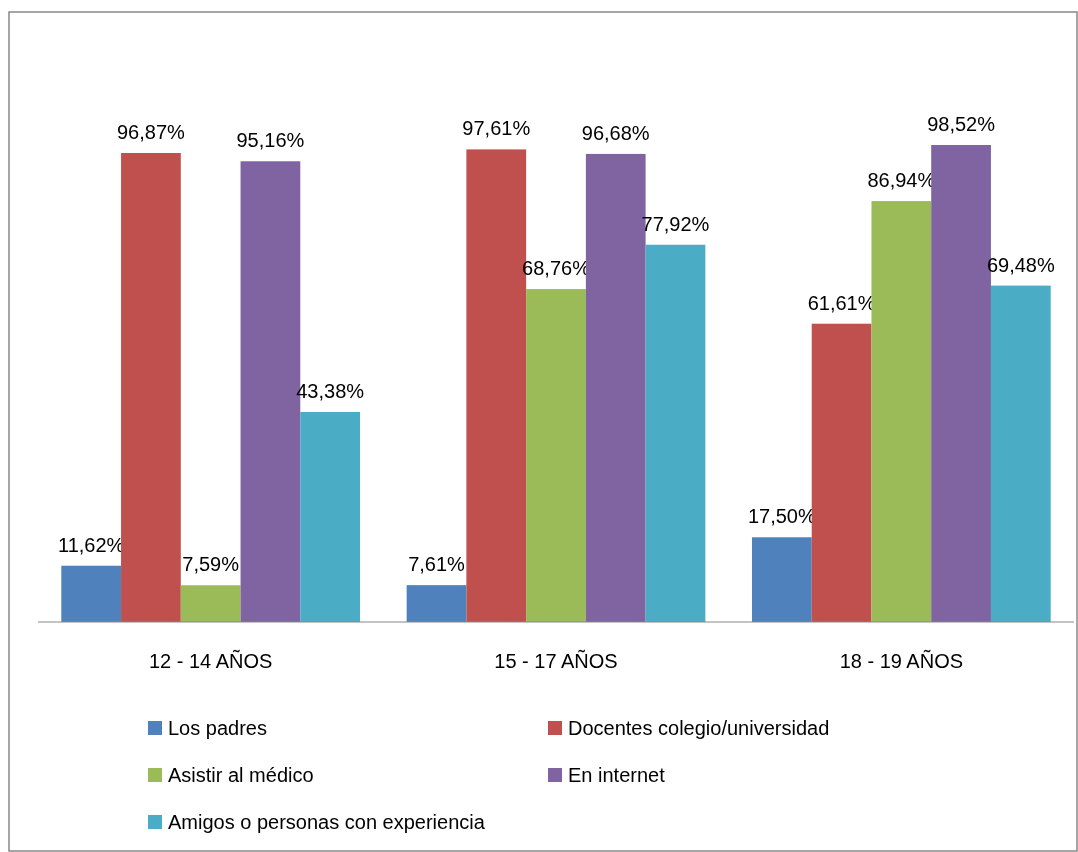  I want to click on data-label: 86,94%, so click(901, 180).